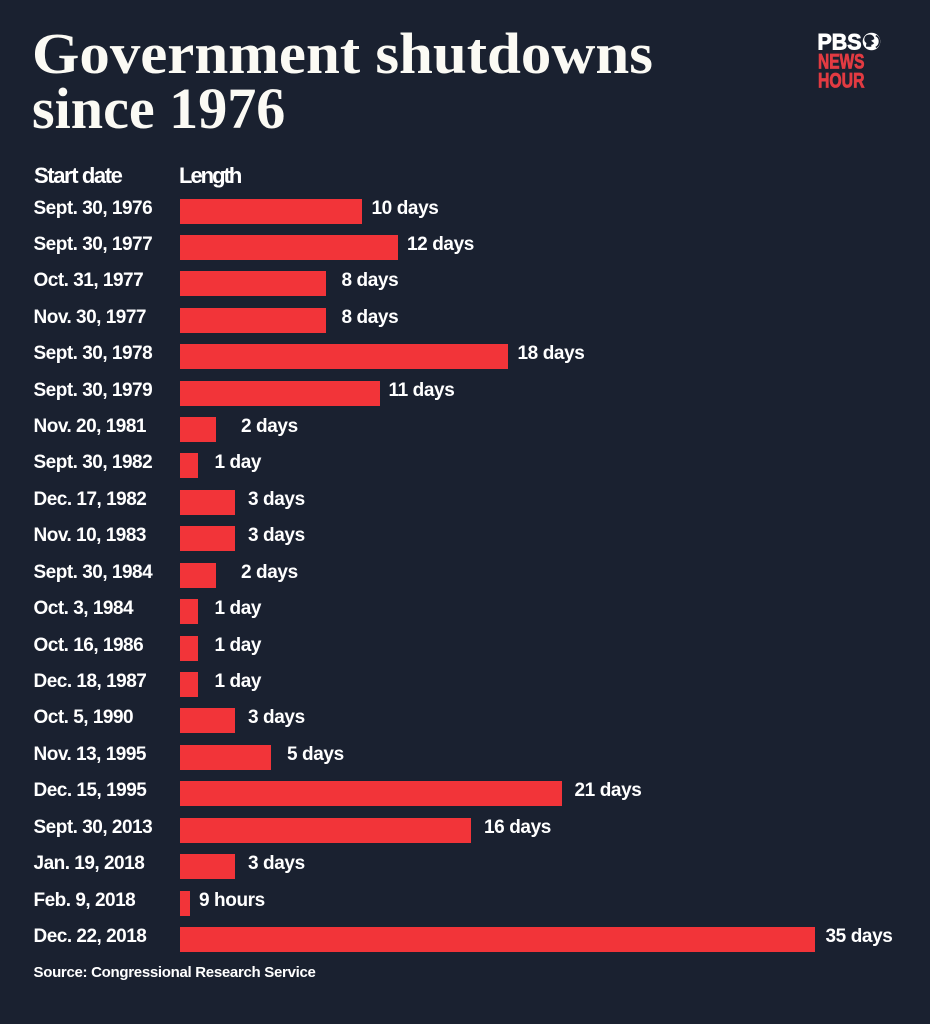 Image resolution: width=930 pixels, height=1024 pixels. What do you see at coordinates (841, 80) in the screenshot?
I see `svg-text: HOUR` at bounding box center [841, 80].